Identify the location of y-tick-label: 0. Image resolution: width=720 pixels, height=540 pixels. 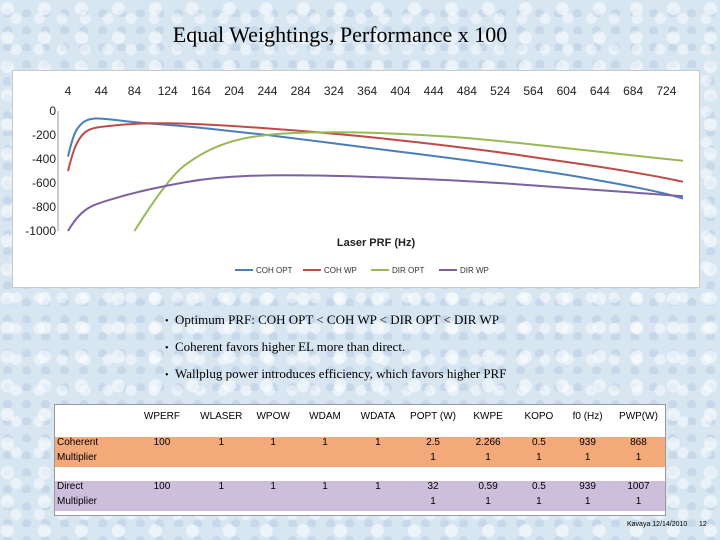
(52, 111).